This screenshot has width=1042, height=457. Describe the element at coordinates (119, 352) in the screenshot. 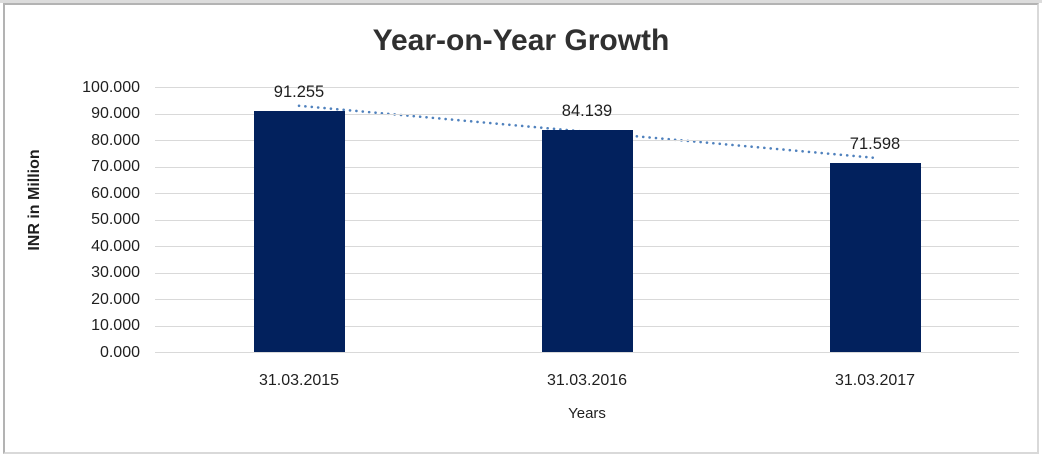

I see `y-tick-label: 0.000` at that location.